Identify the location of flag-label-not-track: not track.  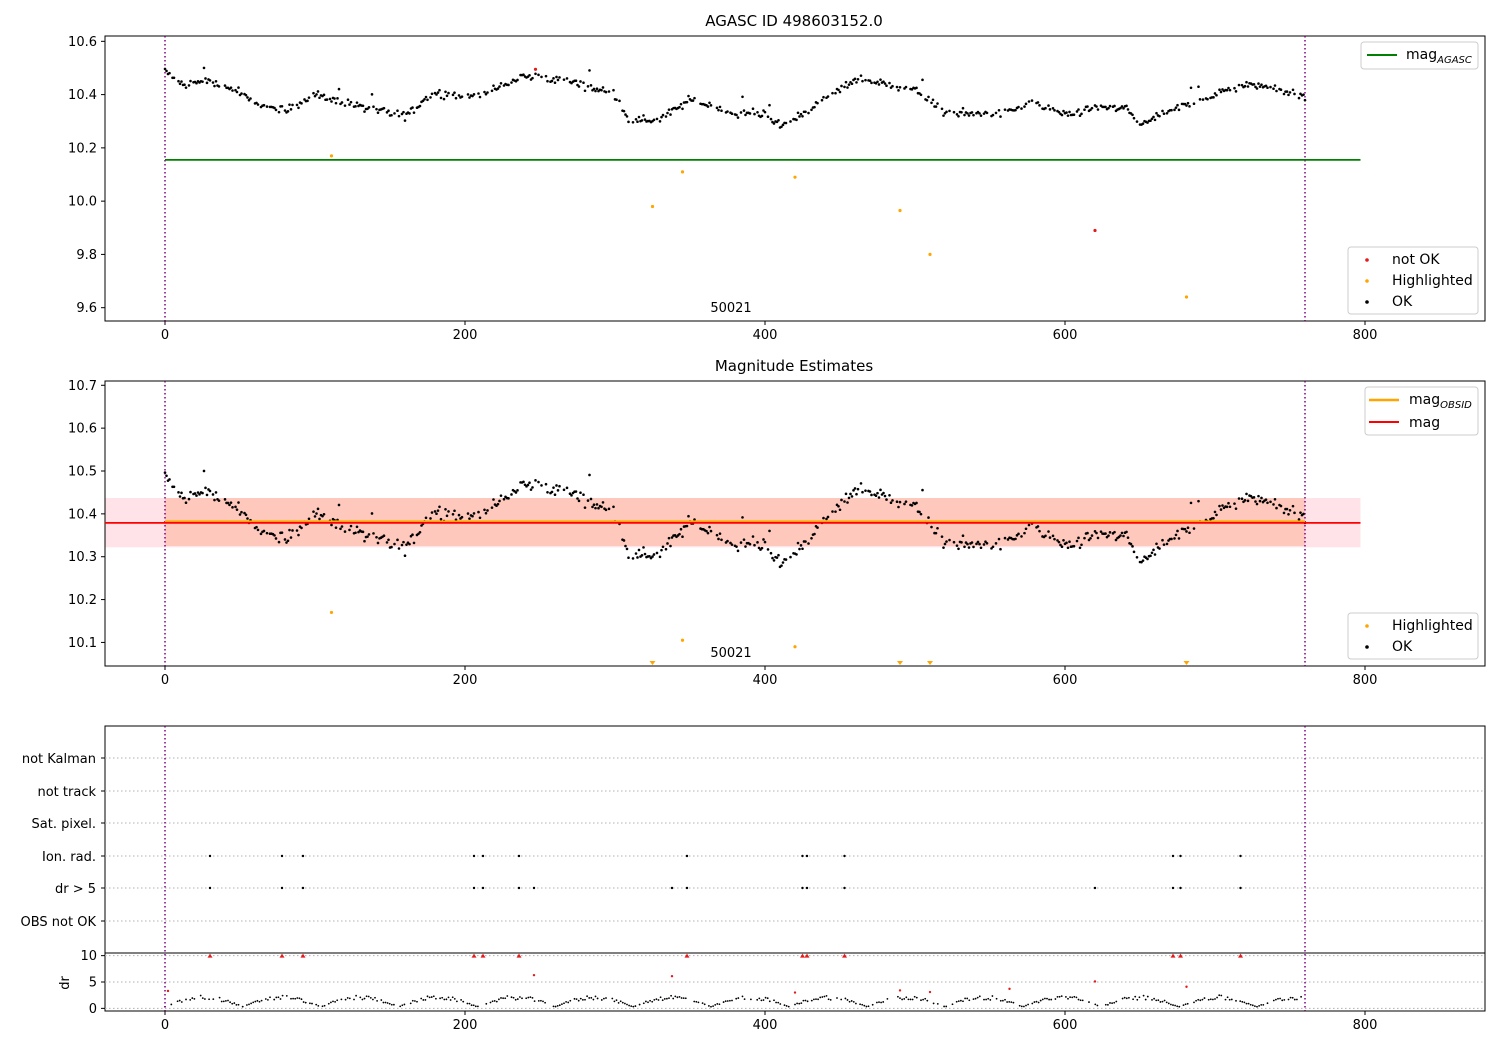
(66, 792).